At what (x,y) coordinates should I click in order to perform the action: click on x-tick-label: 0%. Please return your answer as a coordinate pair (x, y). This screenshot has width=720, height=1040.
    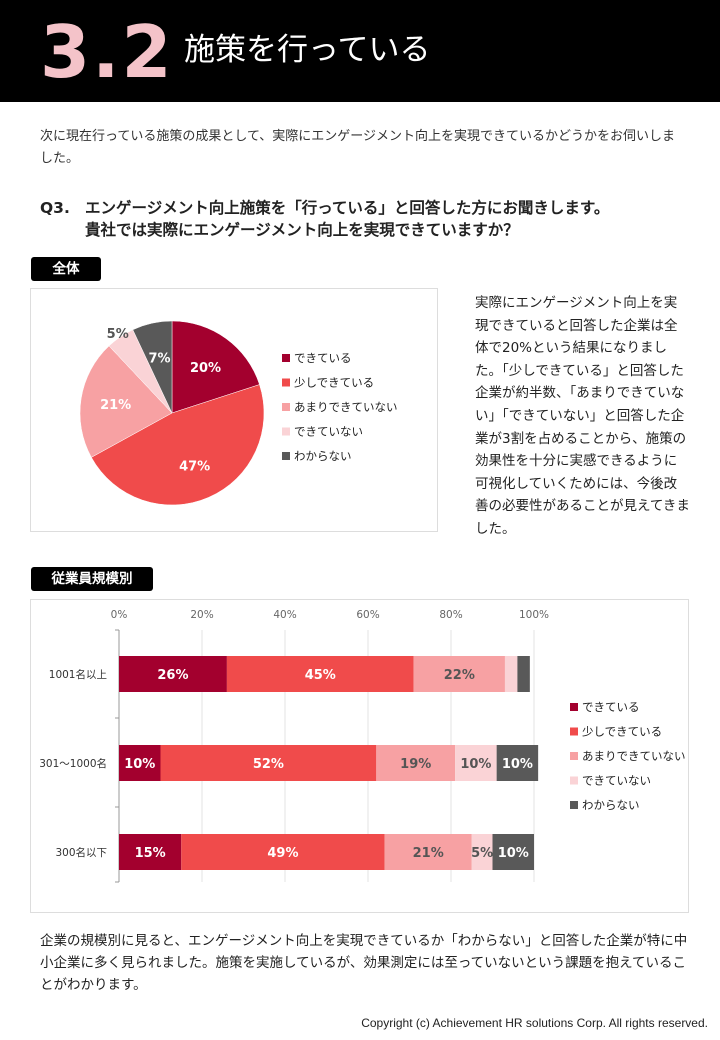
    Looking at the image, I should click on (119, 615).